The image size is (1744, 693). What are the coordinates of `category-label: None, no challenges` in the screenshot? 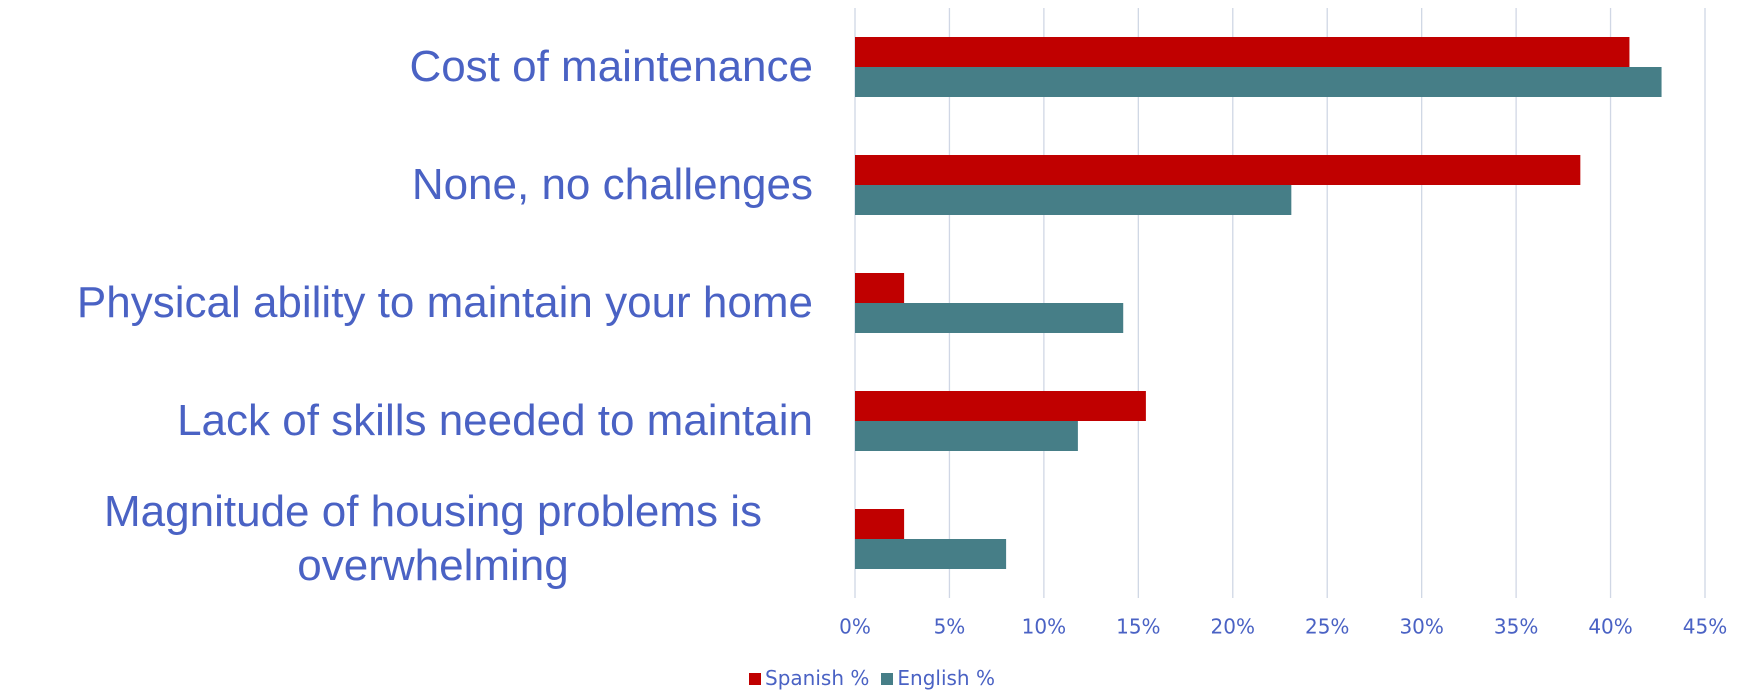 It's located at (433, 185).